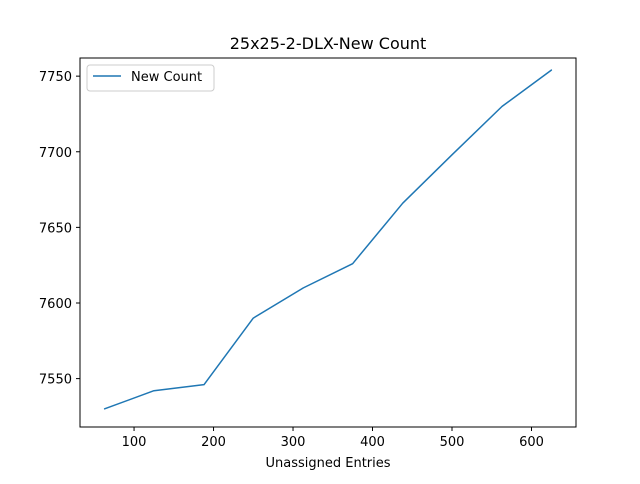  I want to click on y-tick-label: 7650, so click(55, 228).